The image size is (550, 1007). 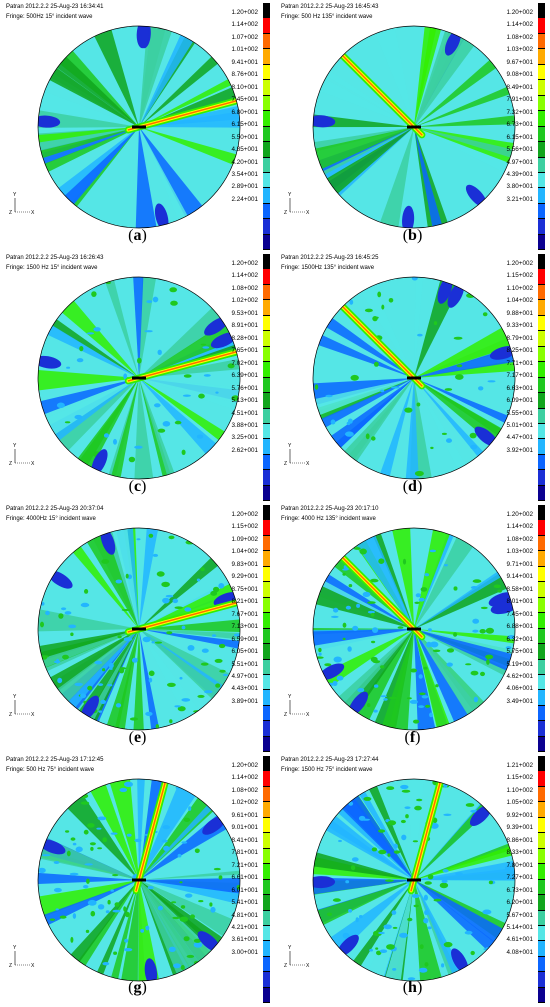 I want to click on color-scale-bar, so click(x=541, y=127).